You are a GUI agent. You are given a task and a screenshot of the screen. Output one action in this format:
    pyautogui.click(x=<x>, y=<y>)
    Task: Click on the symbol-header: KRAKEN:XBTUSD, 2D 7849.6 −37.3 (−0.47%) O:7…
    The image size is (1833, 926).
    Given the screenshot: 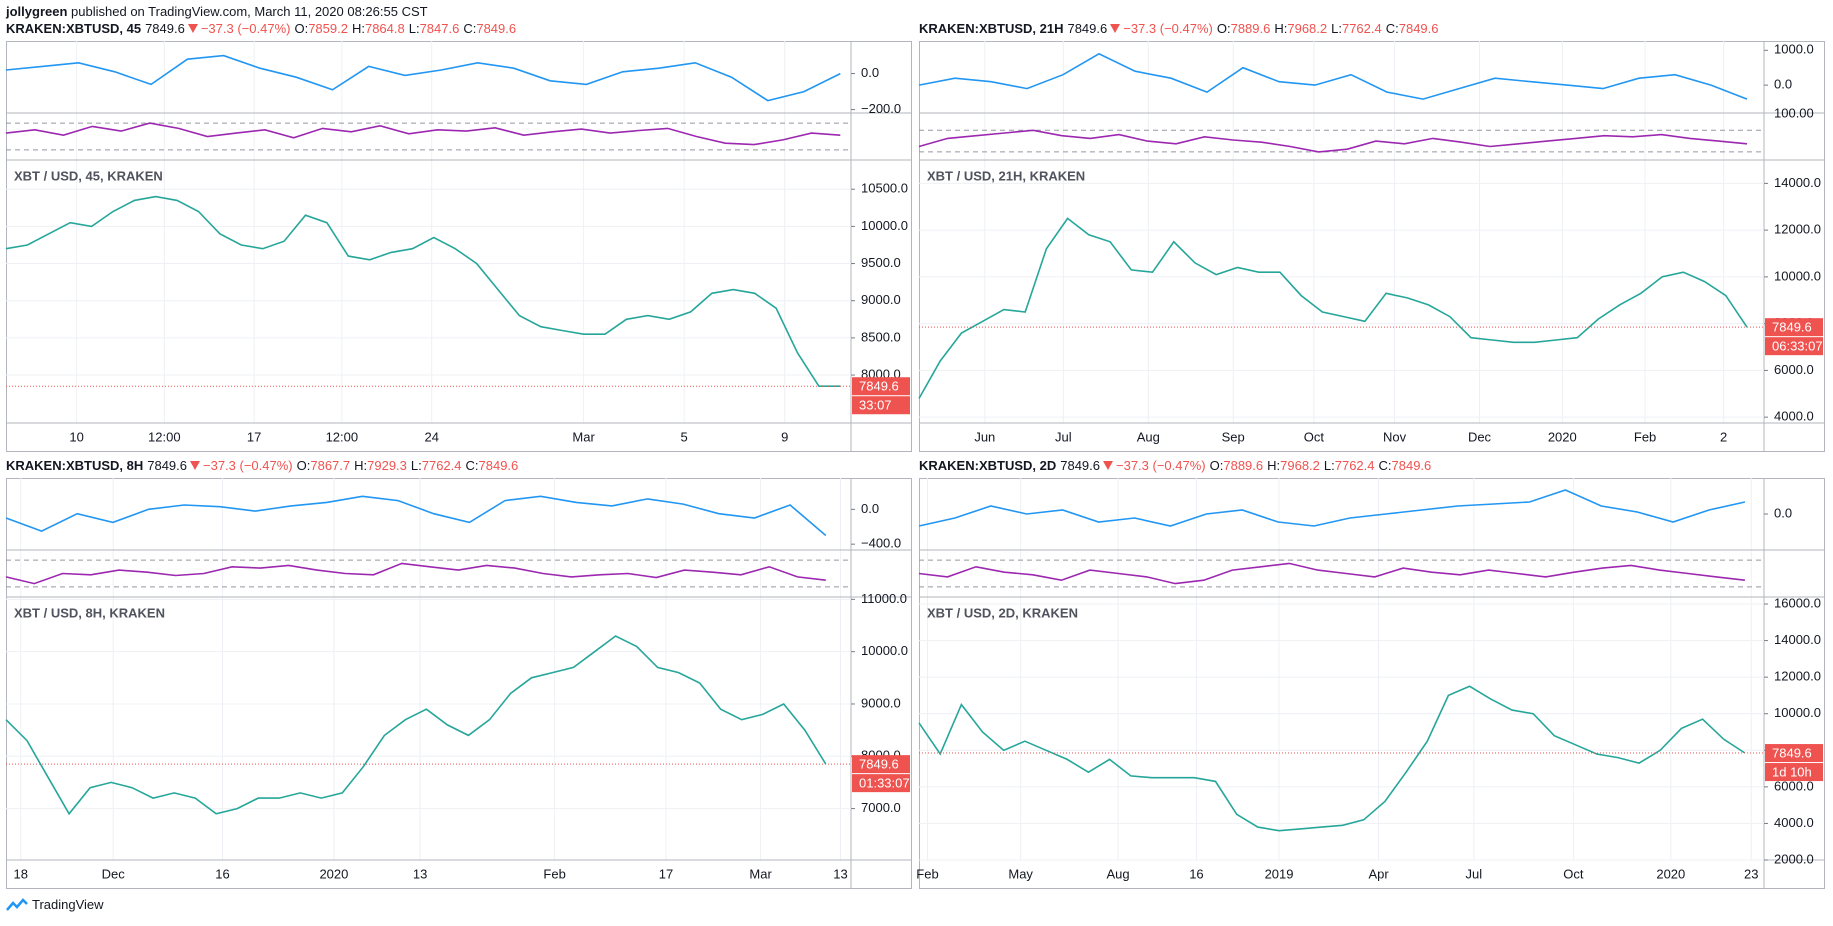 What is the action you would take?
    pyautogui.click(x=1175, y=466)
    